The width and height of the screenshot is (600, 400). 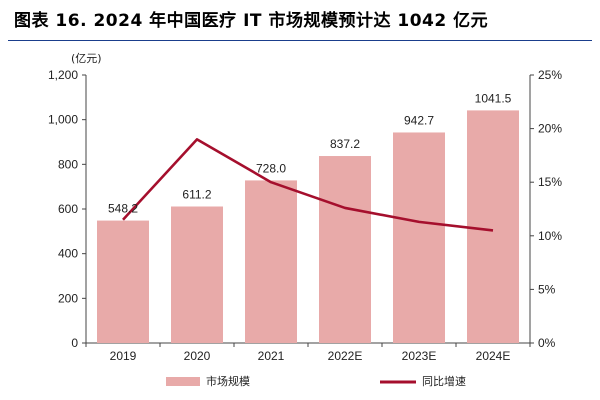 I want to click on legend-label-bar: 市场规模, so click(x=228, y=381).